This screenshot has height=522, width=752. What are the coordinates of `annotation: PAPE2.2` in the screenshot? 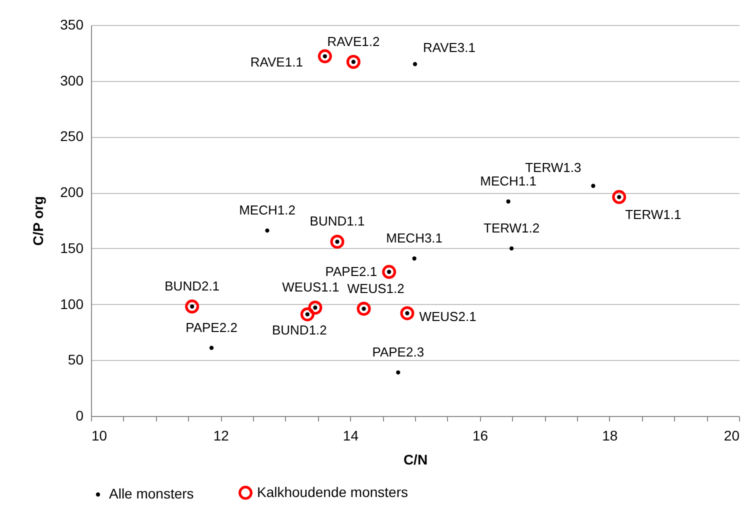 It's located at (212, 327).